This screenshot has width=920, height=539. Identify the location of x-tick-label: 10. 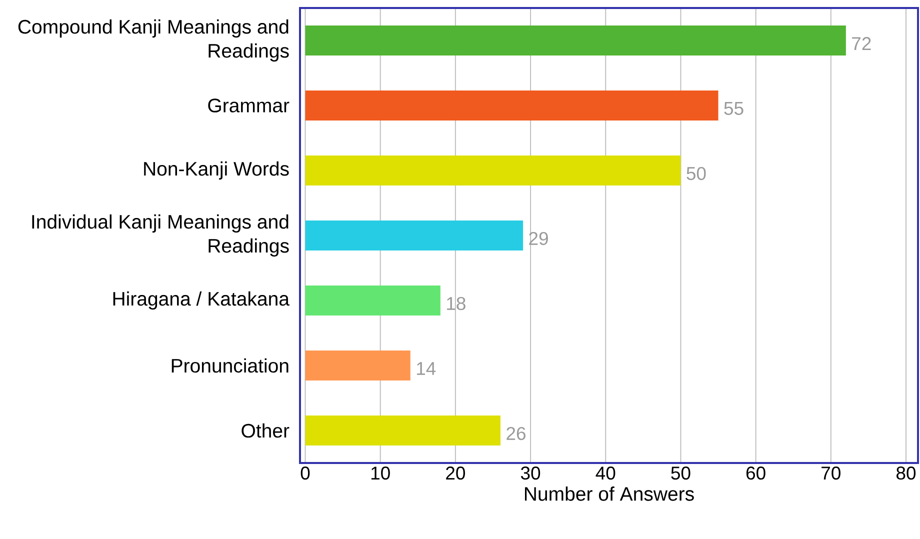
(380, 473).